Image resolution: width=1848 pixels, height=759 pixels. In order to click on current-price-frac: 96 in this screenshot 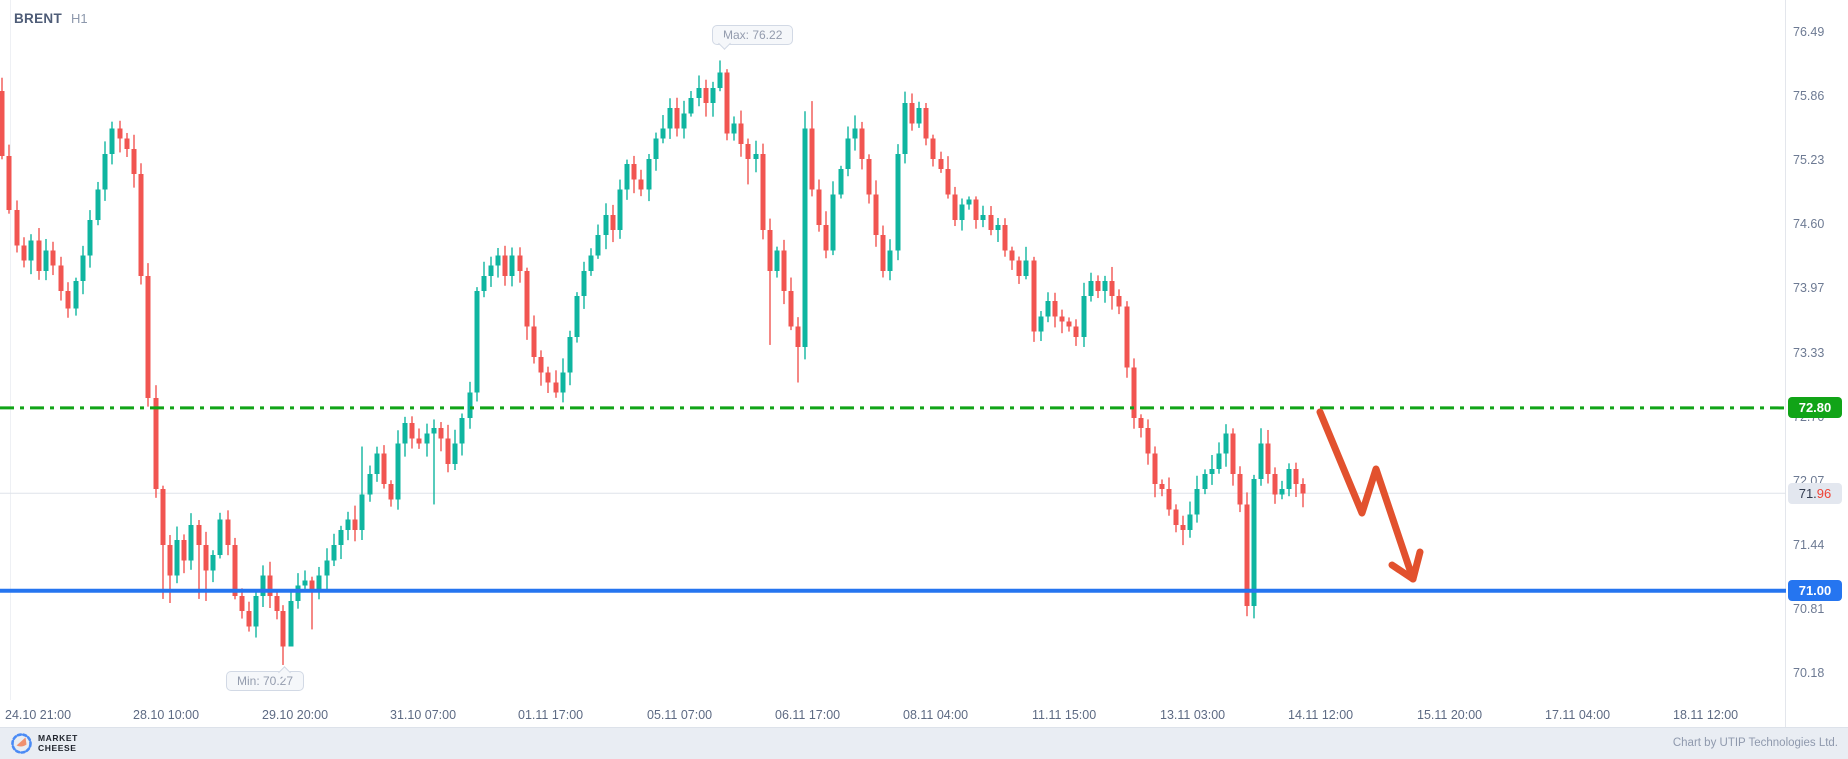, I will do `click(1824, 493)`.